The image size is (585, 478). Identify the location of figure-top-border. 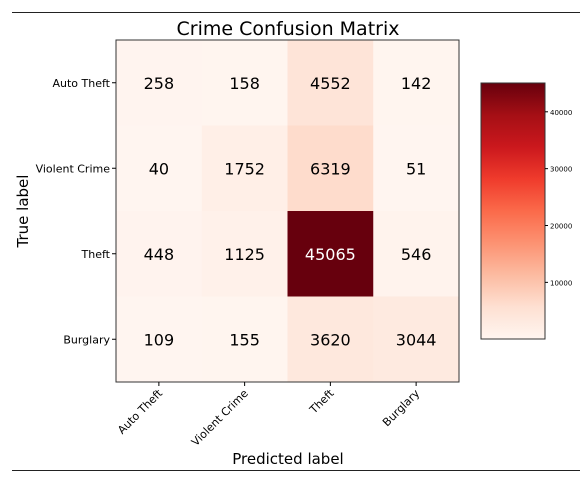
(296, 12).